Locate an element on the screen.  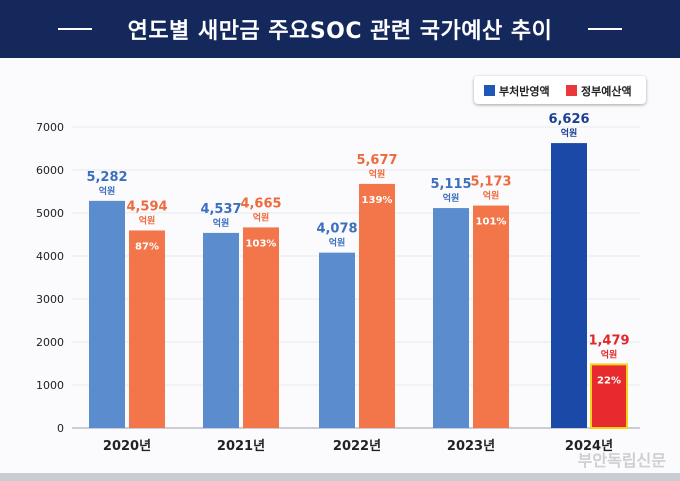
y-tick-label: 3000 is located at coordinates (50, 299).